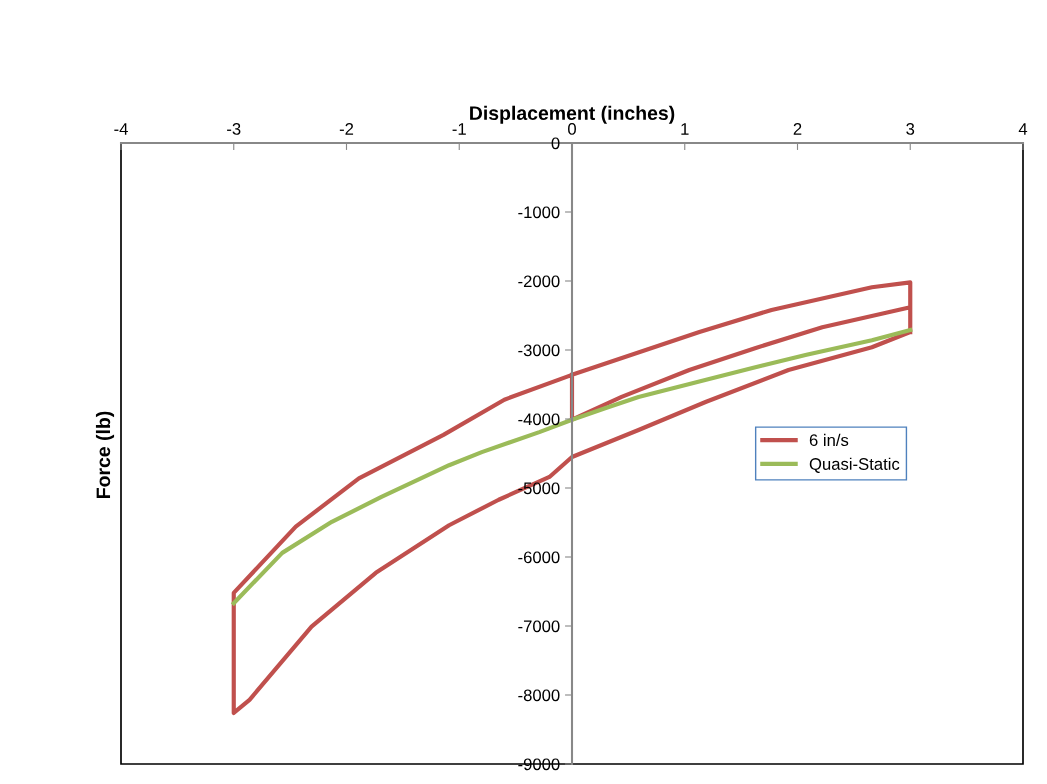 This screenshot has width=1047, height=784. Describe the element at coordinates (346, 129) in the screenshot. I see `x-tick-label: -2` at that location.